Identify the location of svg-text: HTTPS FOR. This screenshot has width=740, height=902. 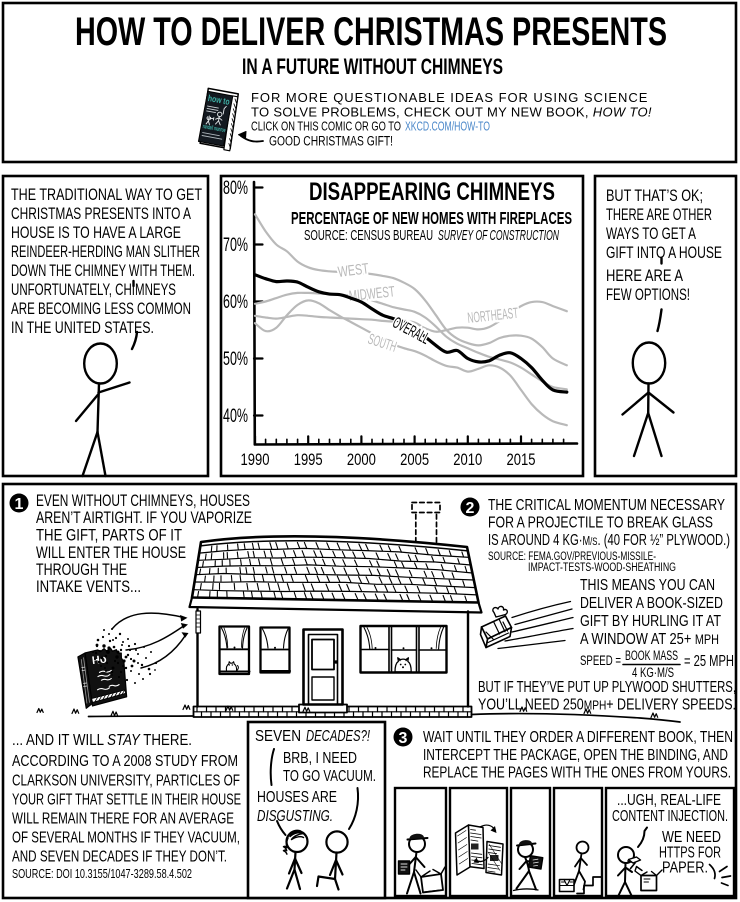
(690, 853).